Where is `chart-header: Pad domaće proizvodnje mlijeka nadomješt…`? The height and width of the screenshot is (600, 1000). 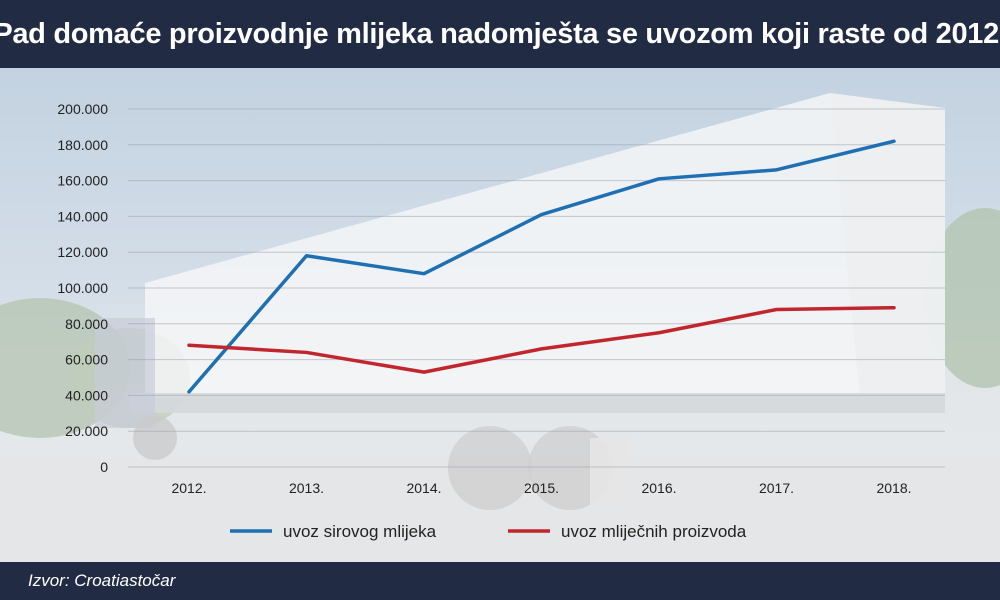
chart-header: Pad domaće proizvodnje mlijeka nadomješt… is located at coordinates (500, 34).